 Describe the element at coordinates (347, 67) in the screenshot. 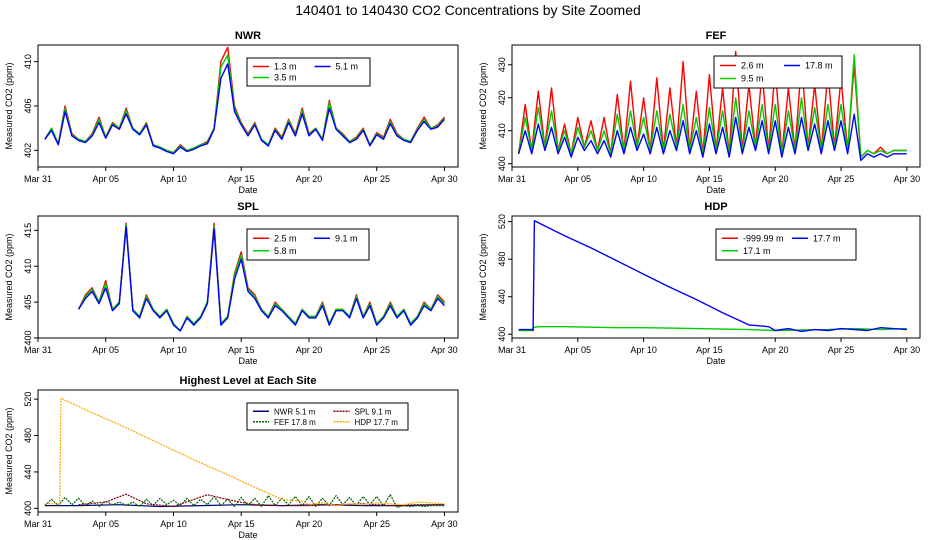

I see `legend-label: 5.1 m` at that location.